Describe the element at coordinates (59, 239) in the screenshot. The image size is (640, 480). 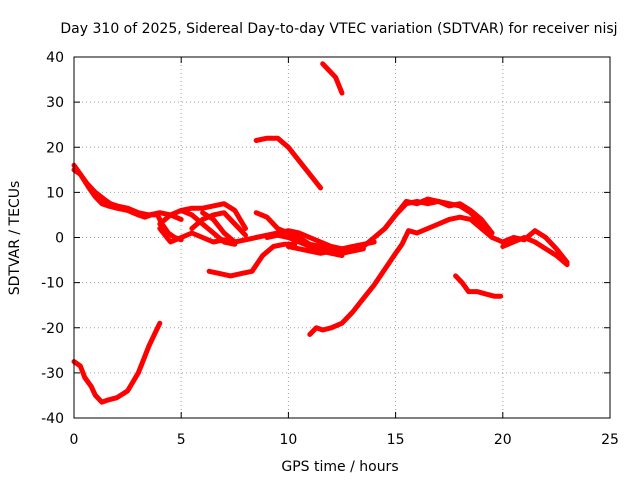
I see `y-tick-label: 0` at that location.